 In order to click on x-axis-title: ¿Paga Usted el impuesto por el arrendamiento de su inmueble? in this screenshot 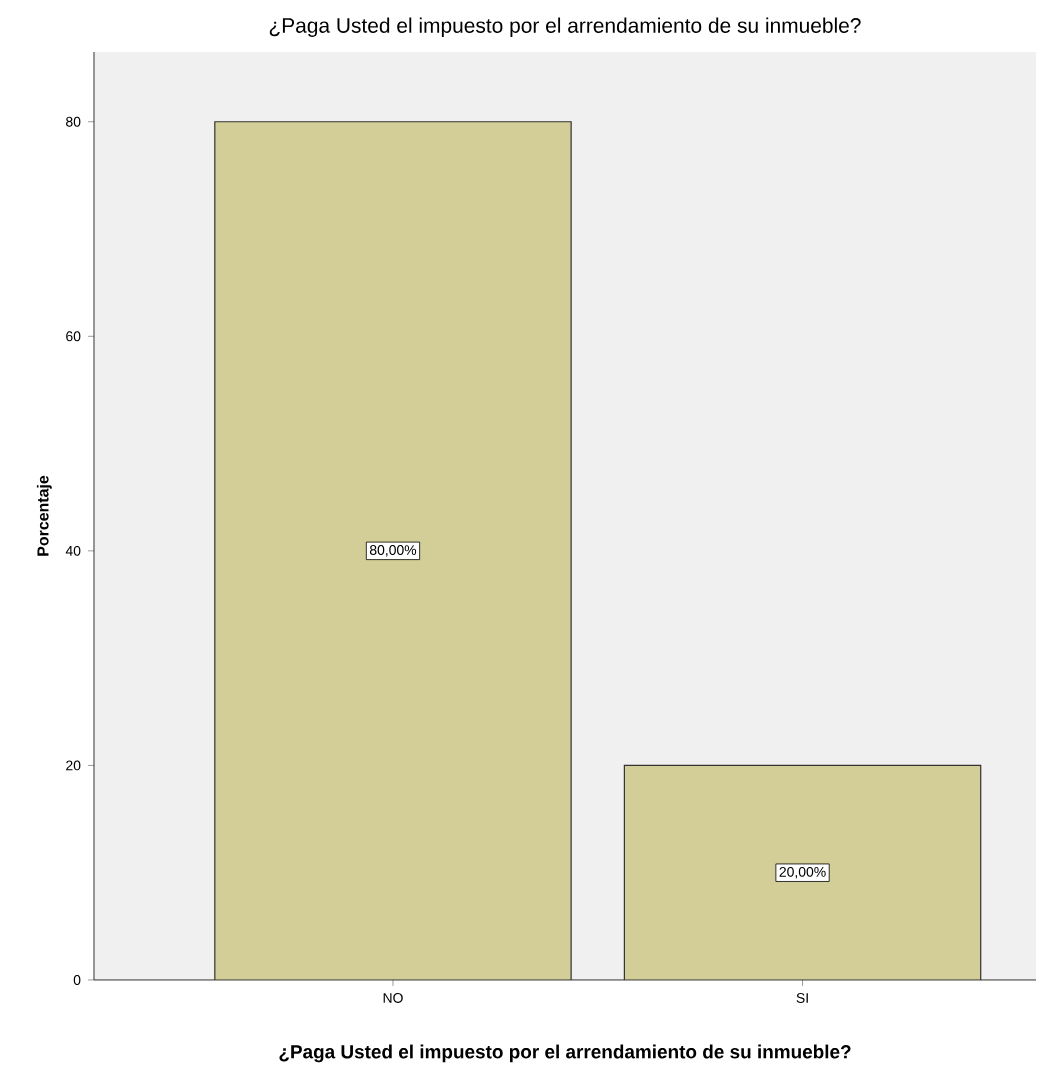, I will do `click(565, 1053)`.